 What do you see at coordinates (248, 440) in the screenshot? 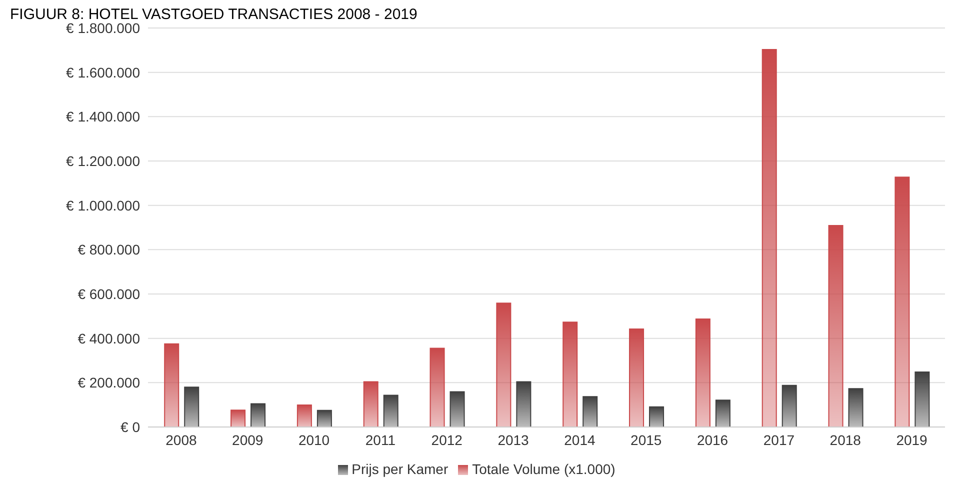
I see `x-tick-label: 2009` at bounding box center [248, 440].